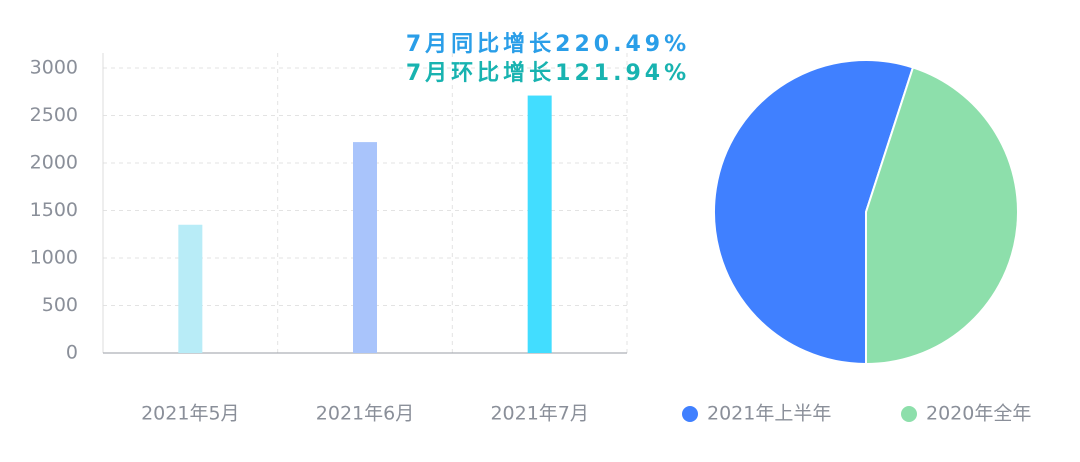 Image resolution: width=1080 pixels, height=462 pixels. Describe the element at coordinates (548, 44) in the screenshot. I see `annotation: 7月同比增长220.49%` at that location.